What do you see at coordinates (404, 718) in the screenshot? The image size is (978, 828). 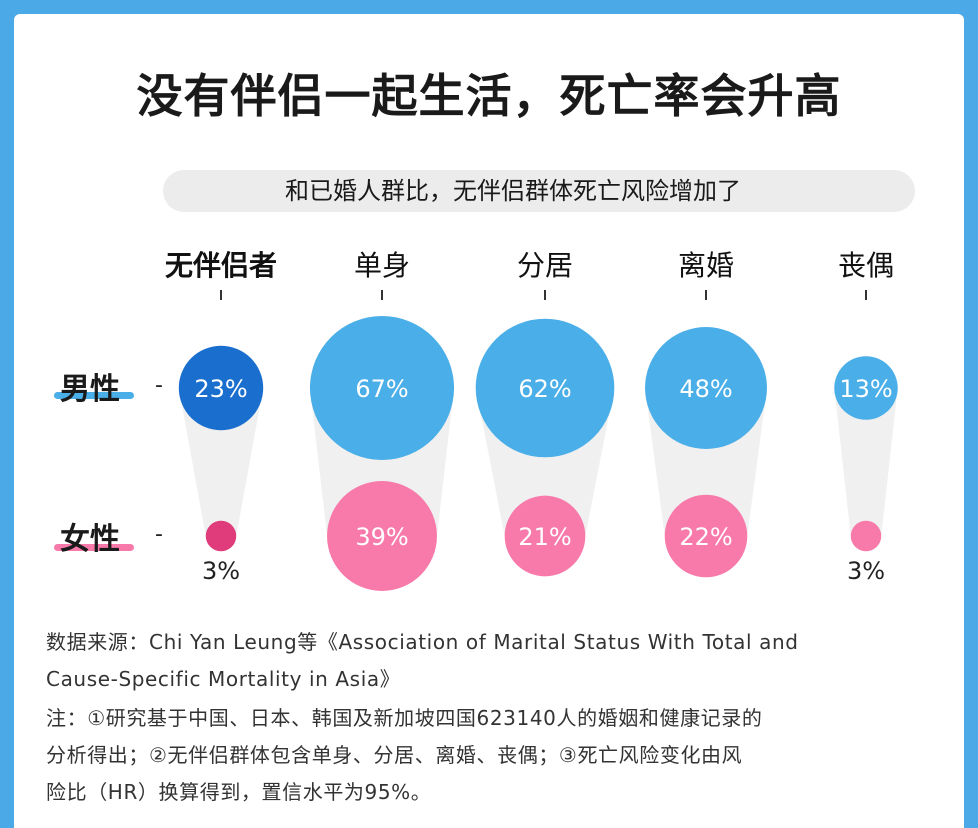 I see `footnote-note-line-1: 注：①研究基于中国、日本、韩国及新加坡四国623140人的婚姻和健康记录的` at bounding box center [404, 718].